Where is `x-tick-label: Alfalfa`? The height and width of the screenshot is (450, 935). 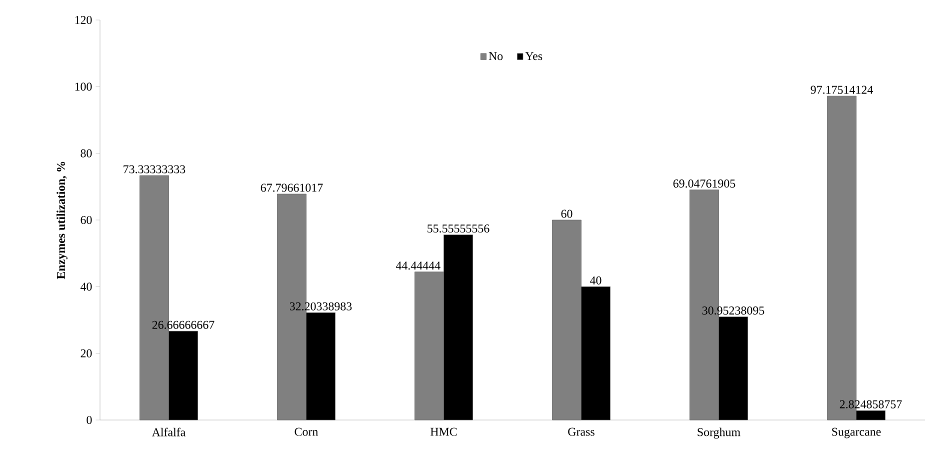
x-tick-label: Alfalfa is located at coordinates (169, 432).